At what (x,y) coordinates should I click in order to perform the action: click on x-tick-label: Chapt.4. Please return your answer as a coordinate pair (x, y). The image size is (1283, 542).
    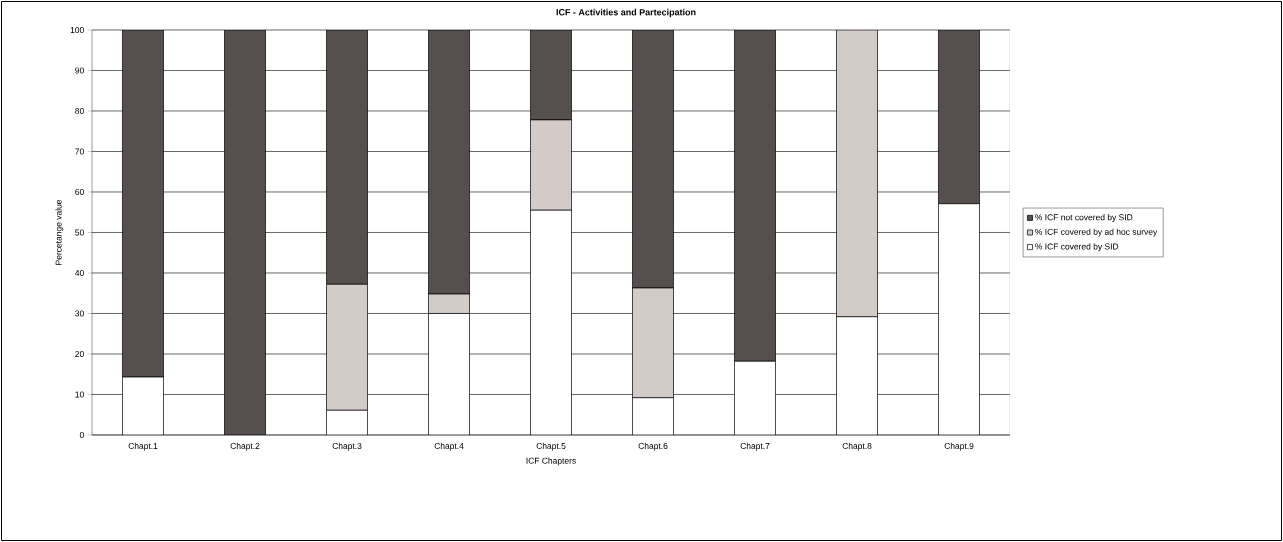
    Looking at the image, I should click on (449, 446).